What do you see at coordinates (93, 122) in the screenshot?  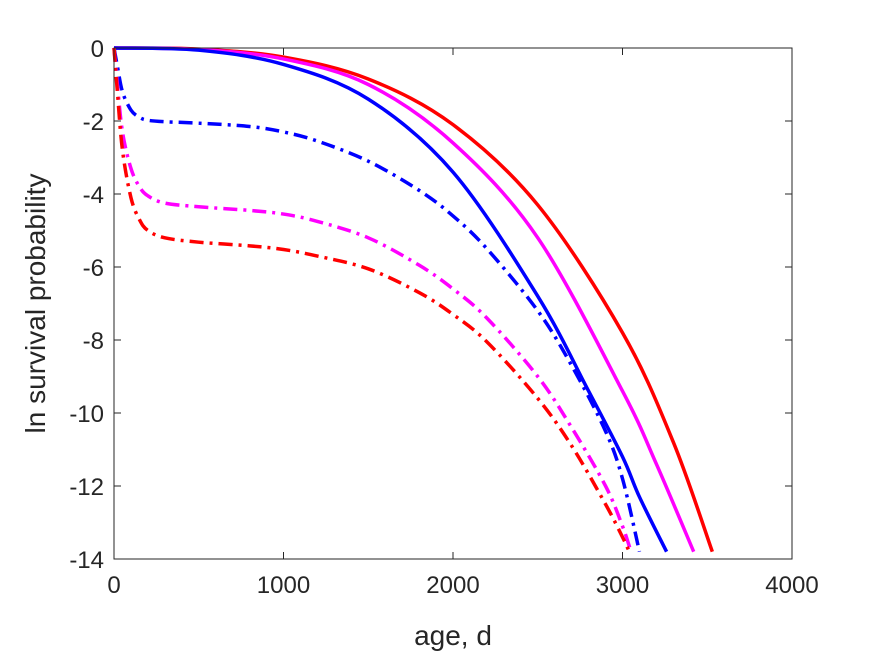 I see `y-tick-label: -2` at bounding box center [93, 122].